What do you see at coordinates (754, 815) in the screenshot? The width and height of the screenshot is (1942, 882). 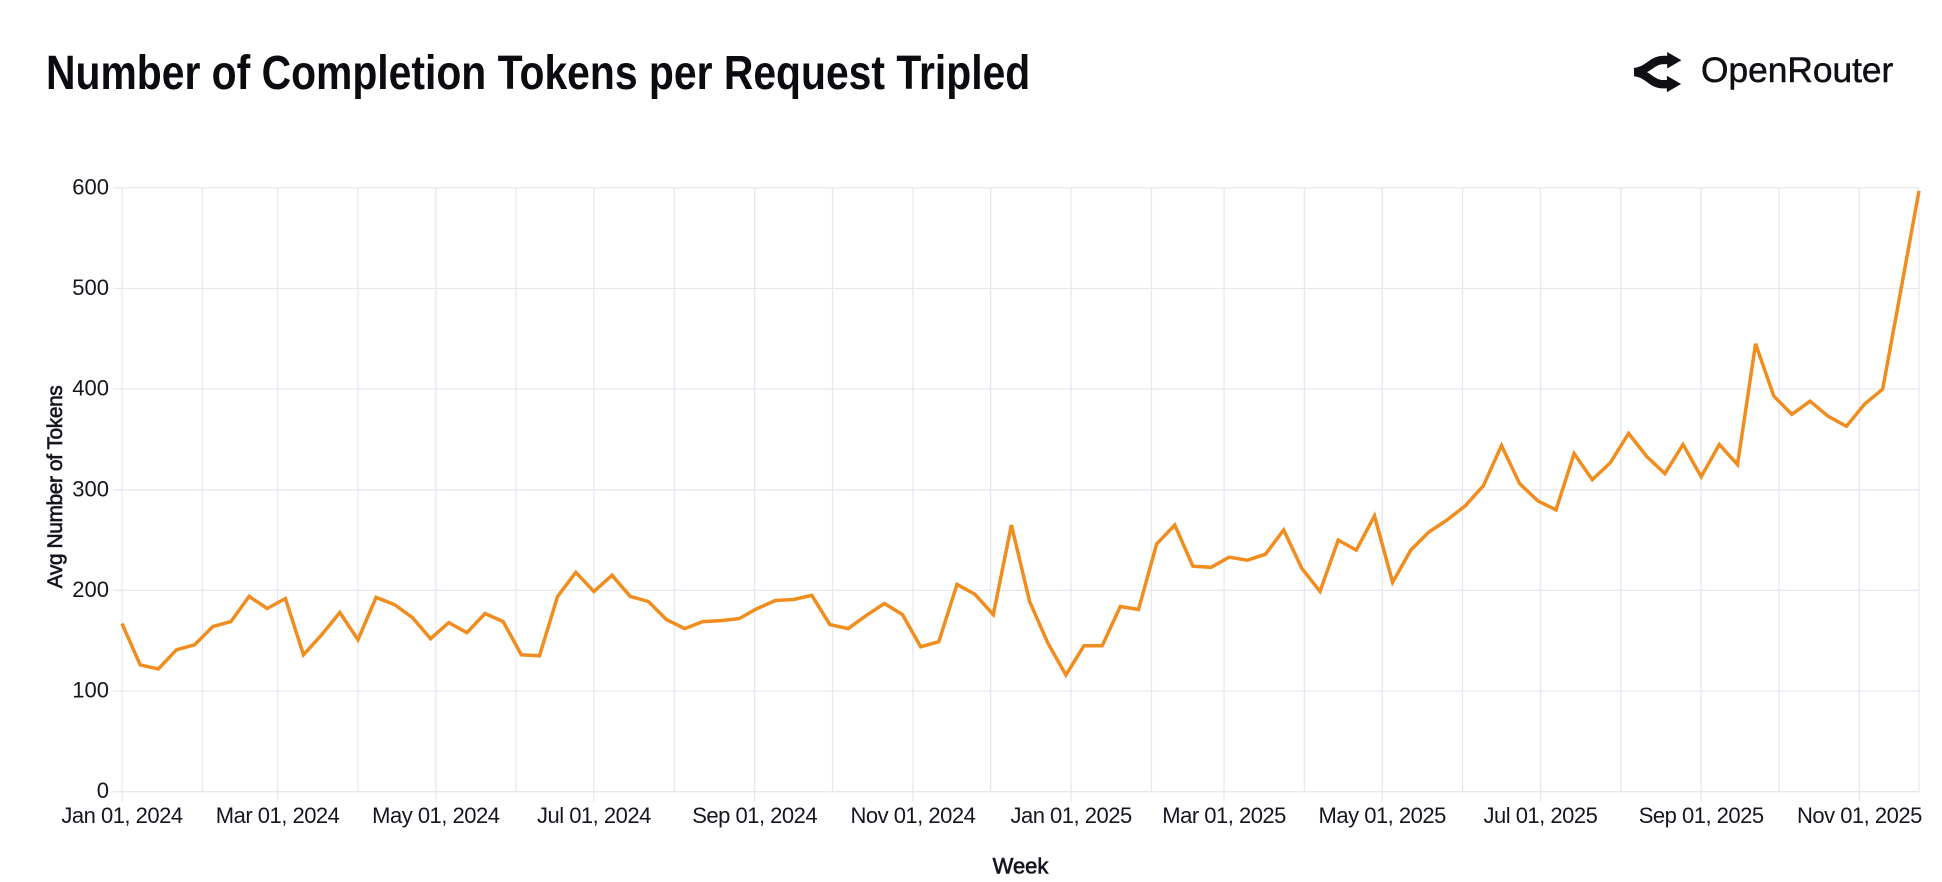 I see `svg-text: Sep 01, 2024` at bounding box center [754, 815].